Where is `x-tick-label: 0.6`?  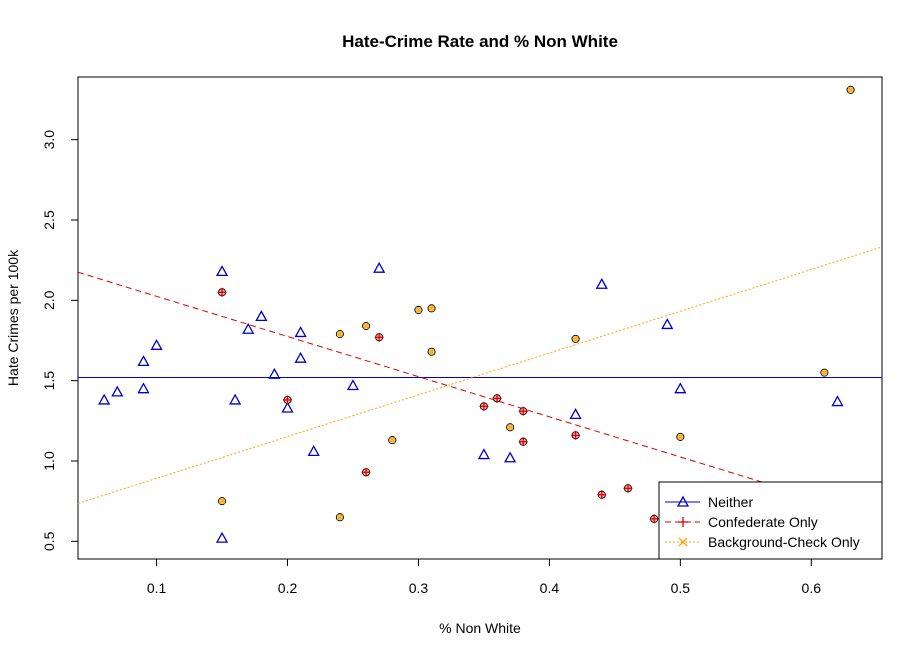 x-tick-label: 0.6 is located at coordinates (812, 588).